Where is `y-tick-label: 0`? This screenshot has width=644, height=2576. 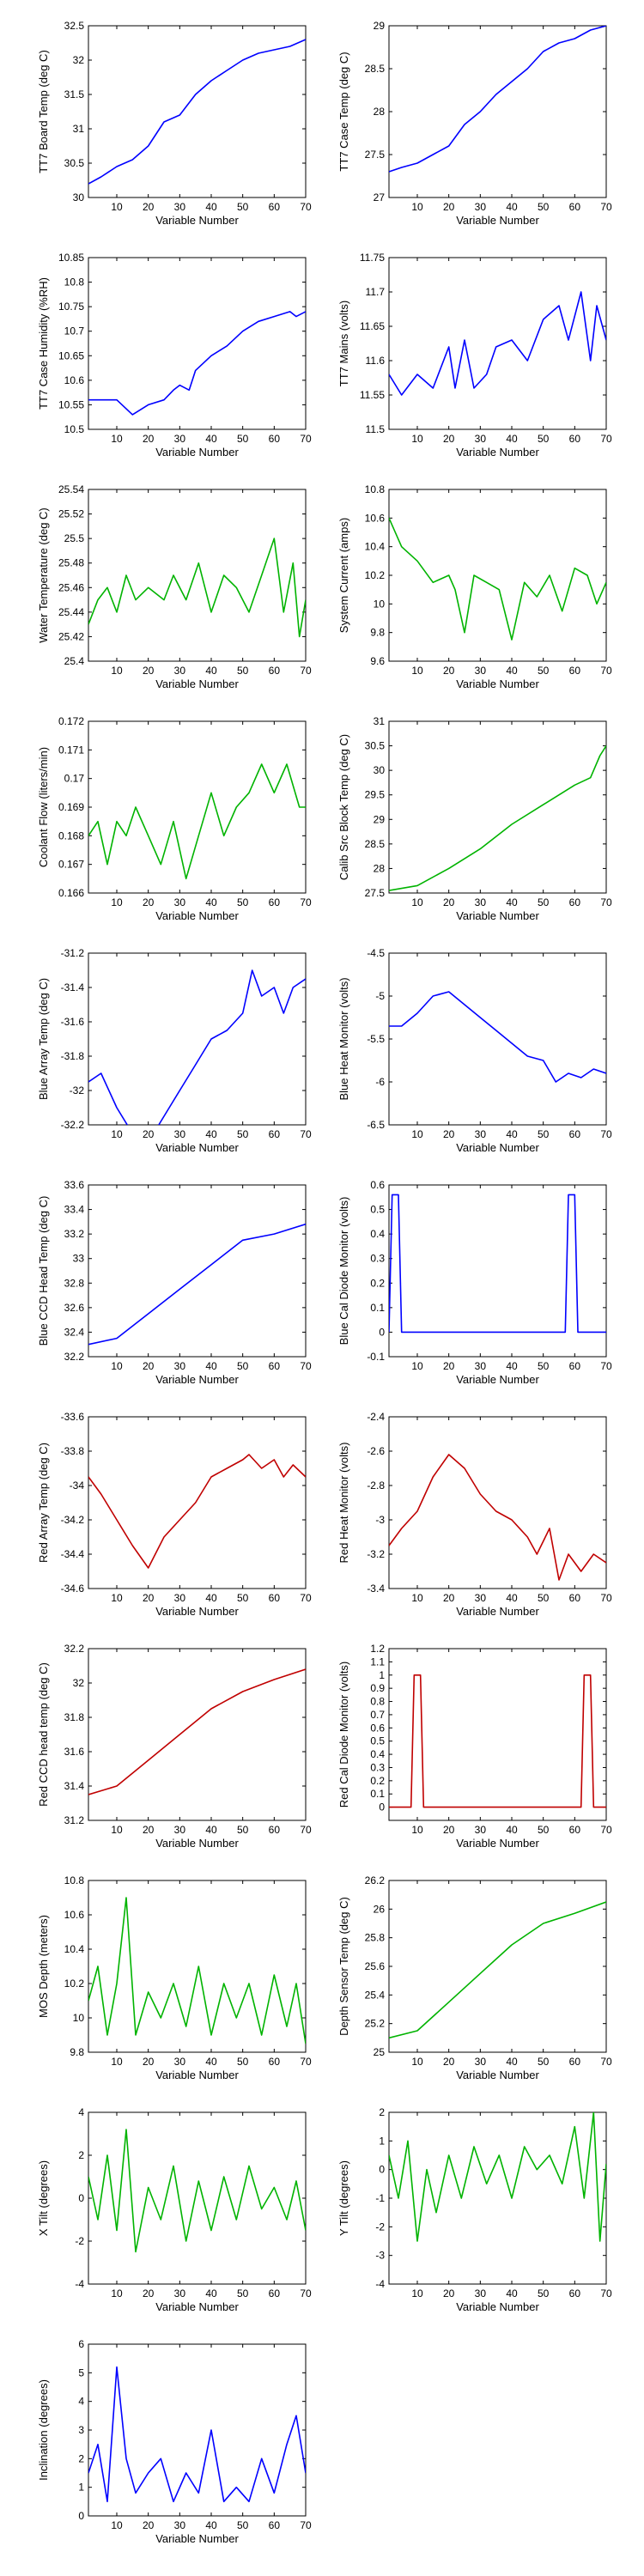
y-tick-label: 0 is located at coordinates (382, 1807).